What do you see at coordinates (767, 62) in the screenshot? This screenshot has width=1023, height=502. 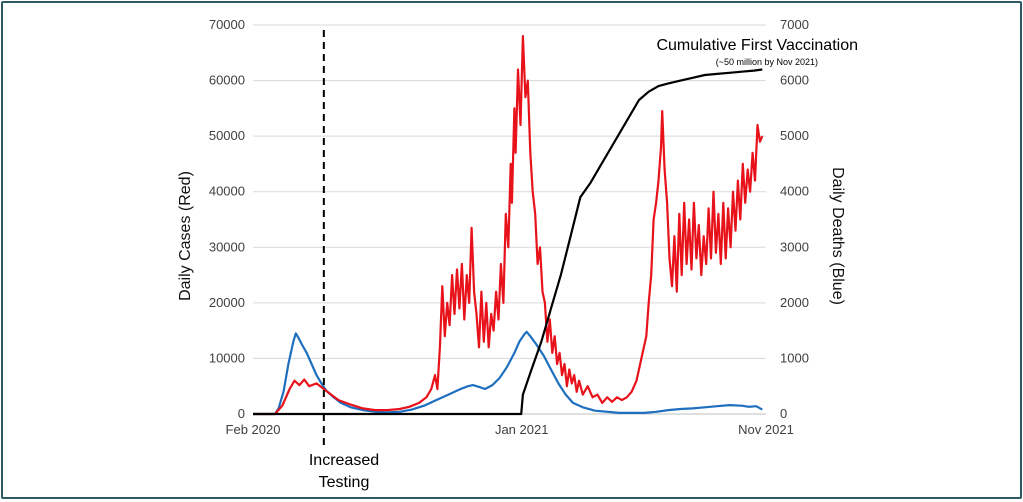 I see `vaccination-note: (~50 million by Nov 2021)` at bounding box center [767, 62].